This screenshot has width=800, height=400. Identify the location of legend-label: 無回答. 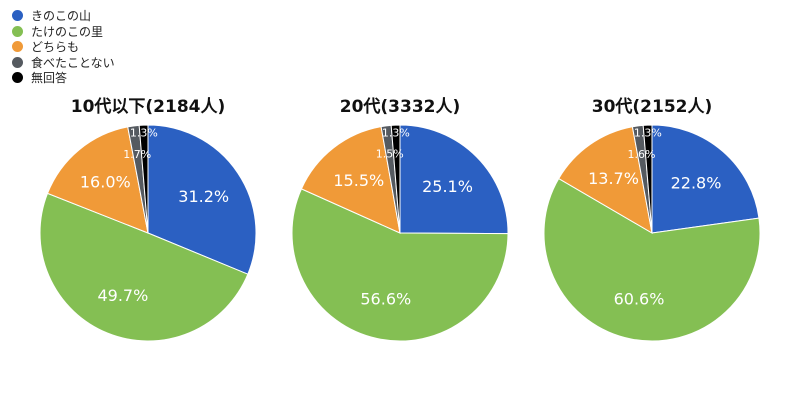
(49, 78).